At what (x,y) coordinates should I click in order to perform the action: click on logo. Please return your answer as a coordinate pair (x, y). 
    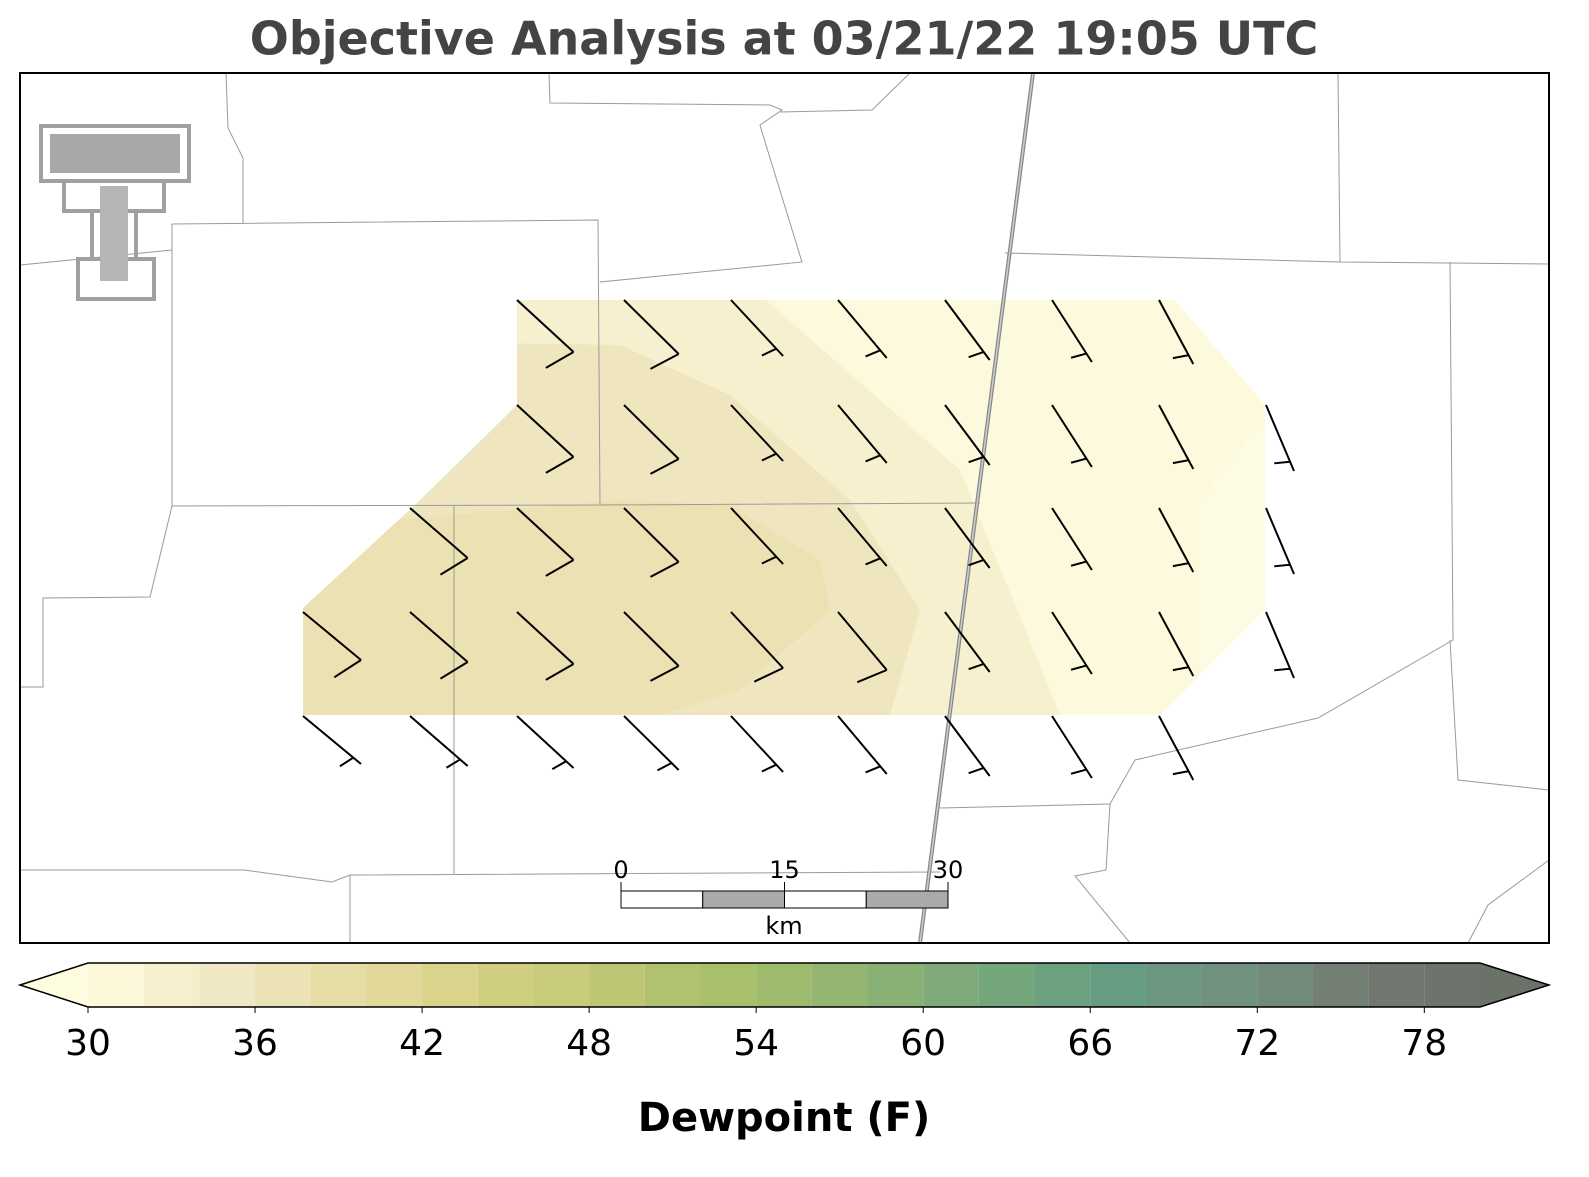
    Looking at the image, I should click on (115, 212).